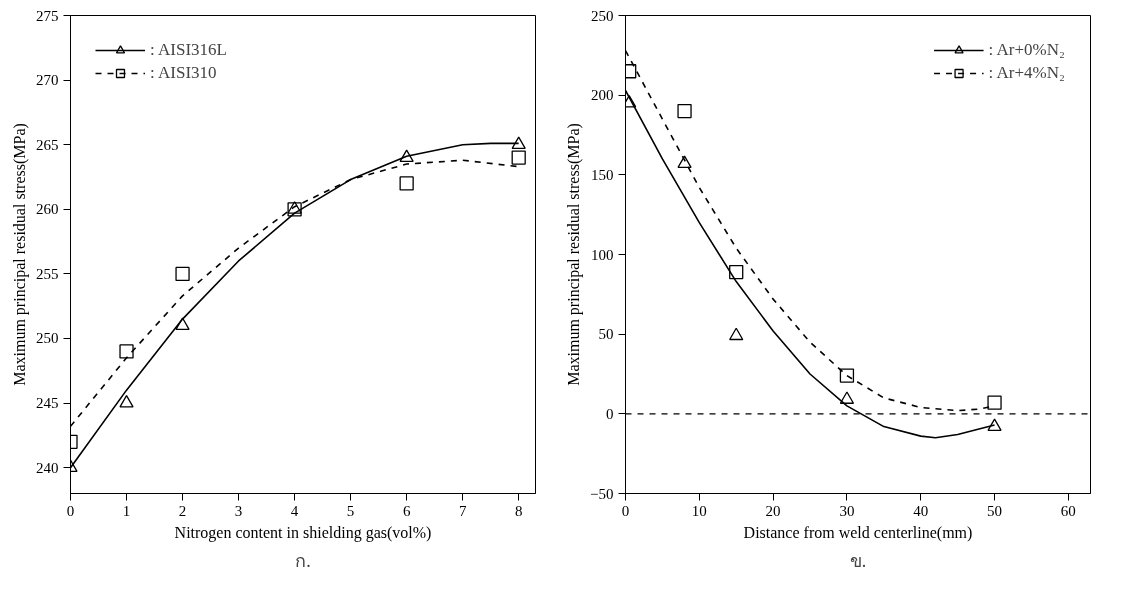  Describe the element at coordinates (602, 254) in the screenshot. I see `y-tick-label: 100` at that location.